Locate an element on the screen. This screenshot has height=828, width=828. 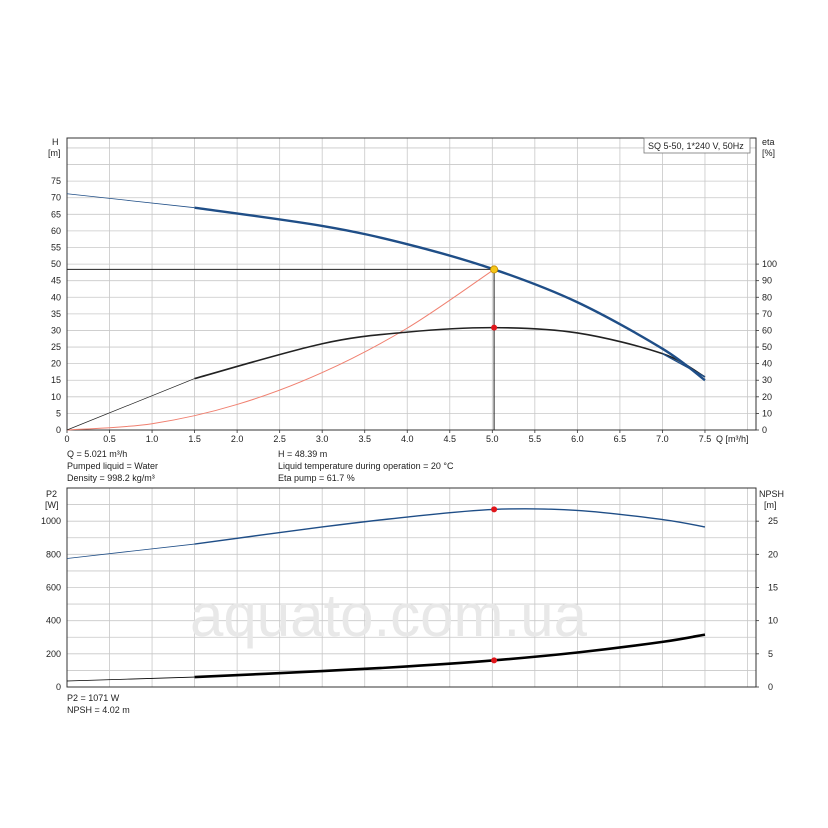
x-tick-label: 5.0 is located at coordinates (492, 439).